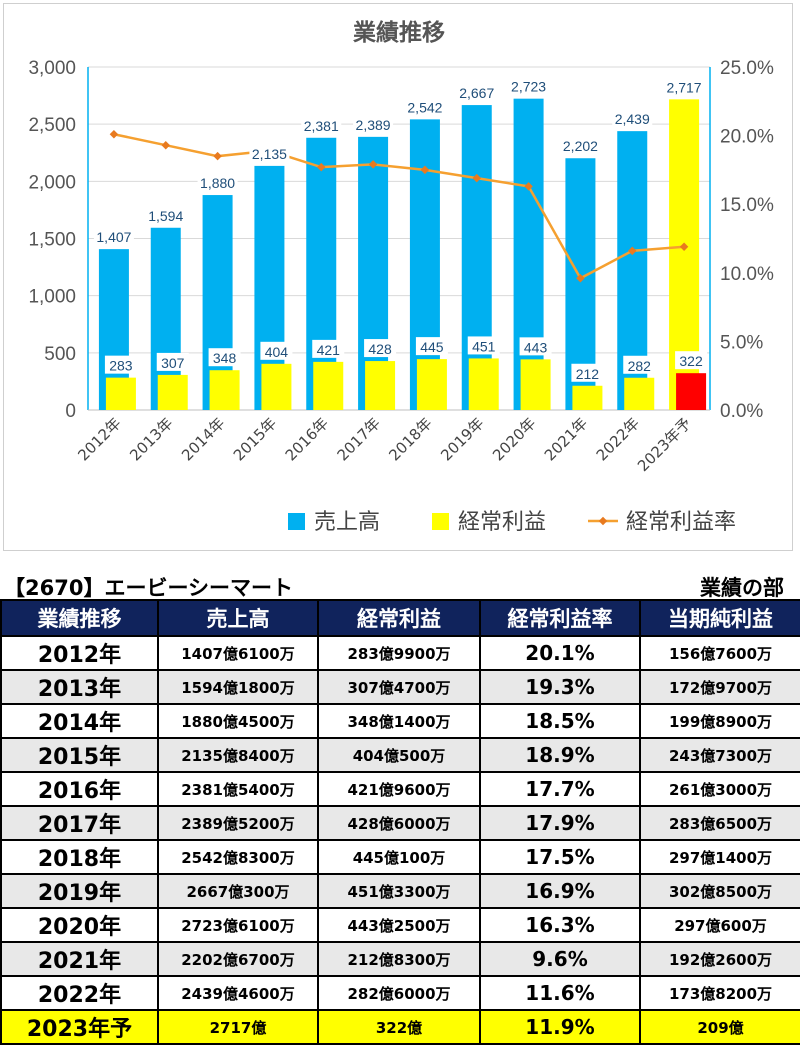 The height and width of the screenshot is (1045, 800). I want to click on profit-data-label: 451, so click(484, 346).